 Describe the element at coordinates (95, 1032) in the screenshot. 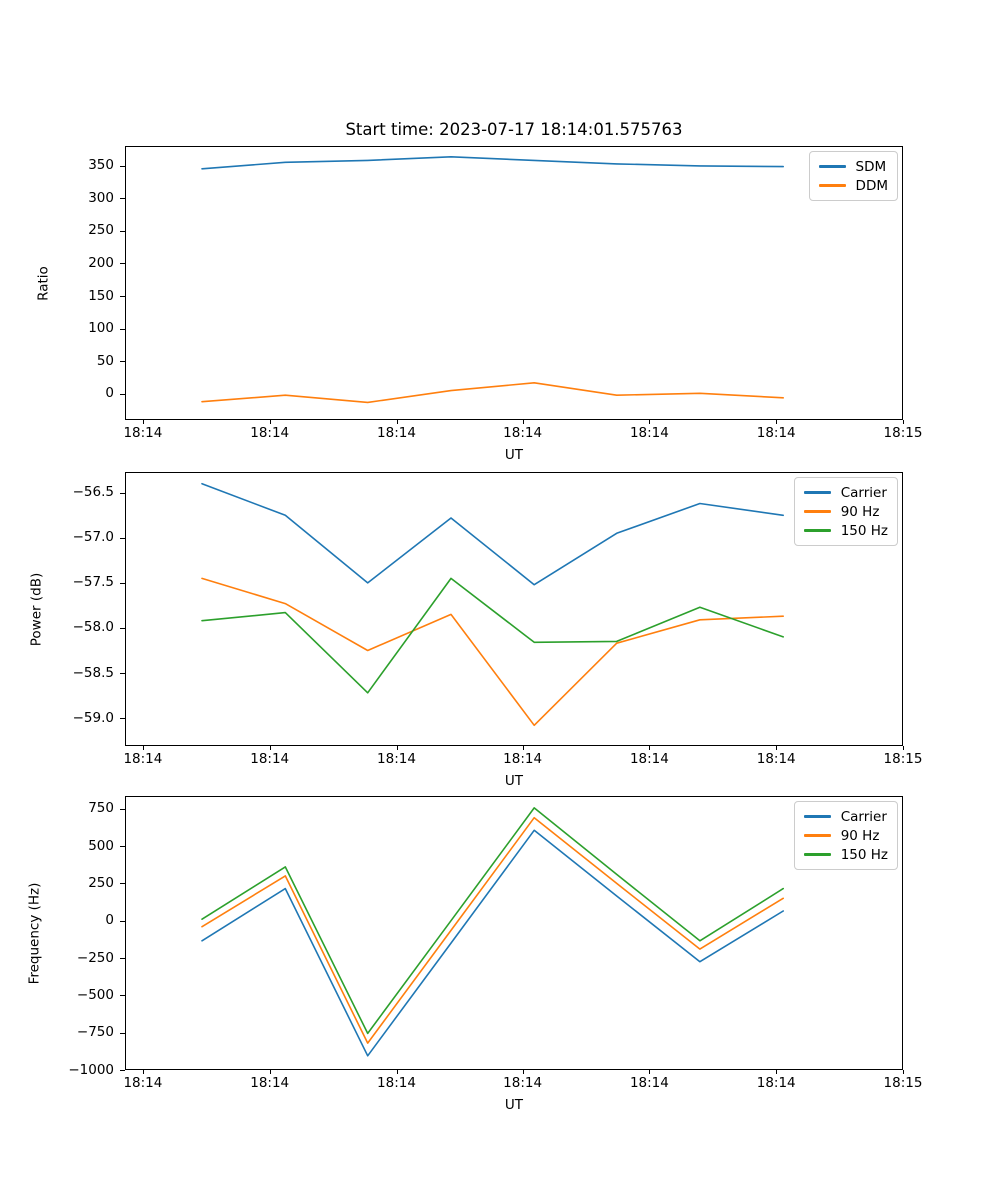

I see `y-tick-label: −750` at that location.